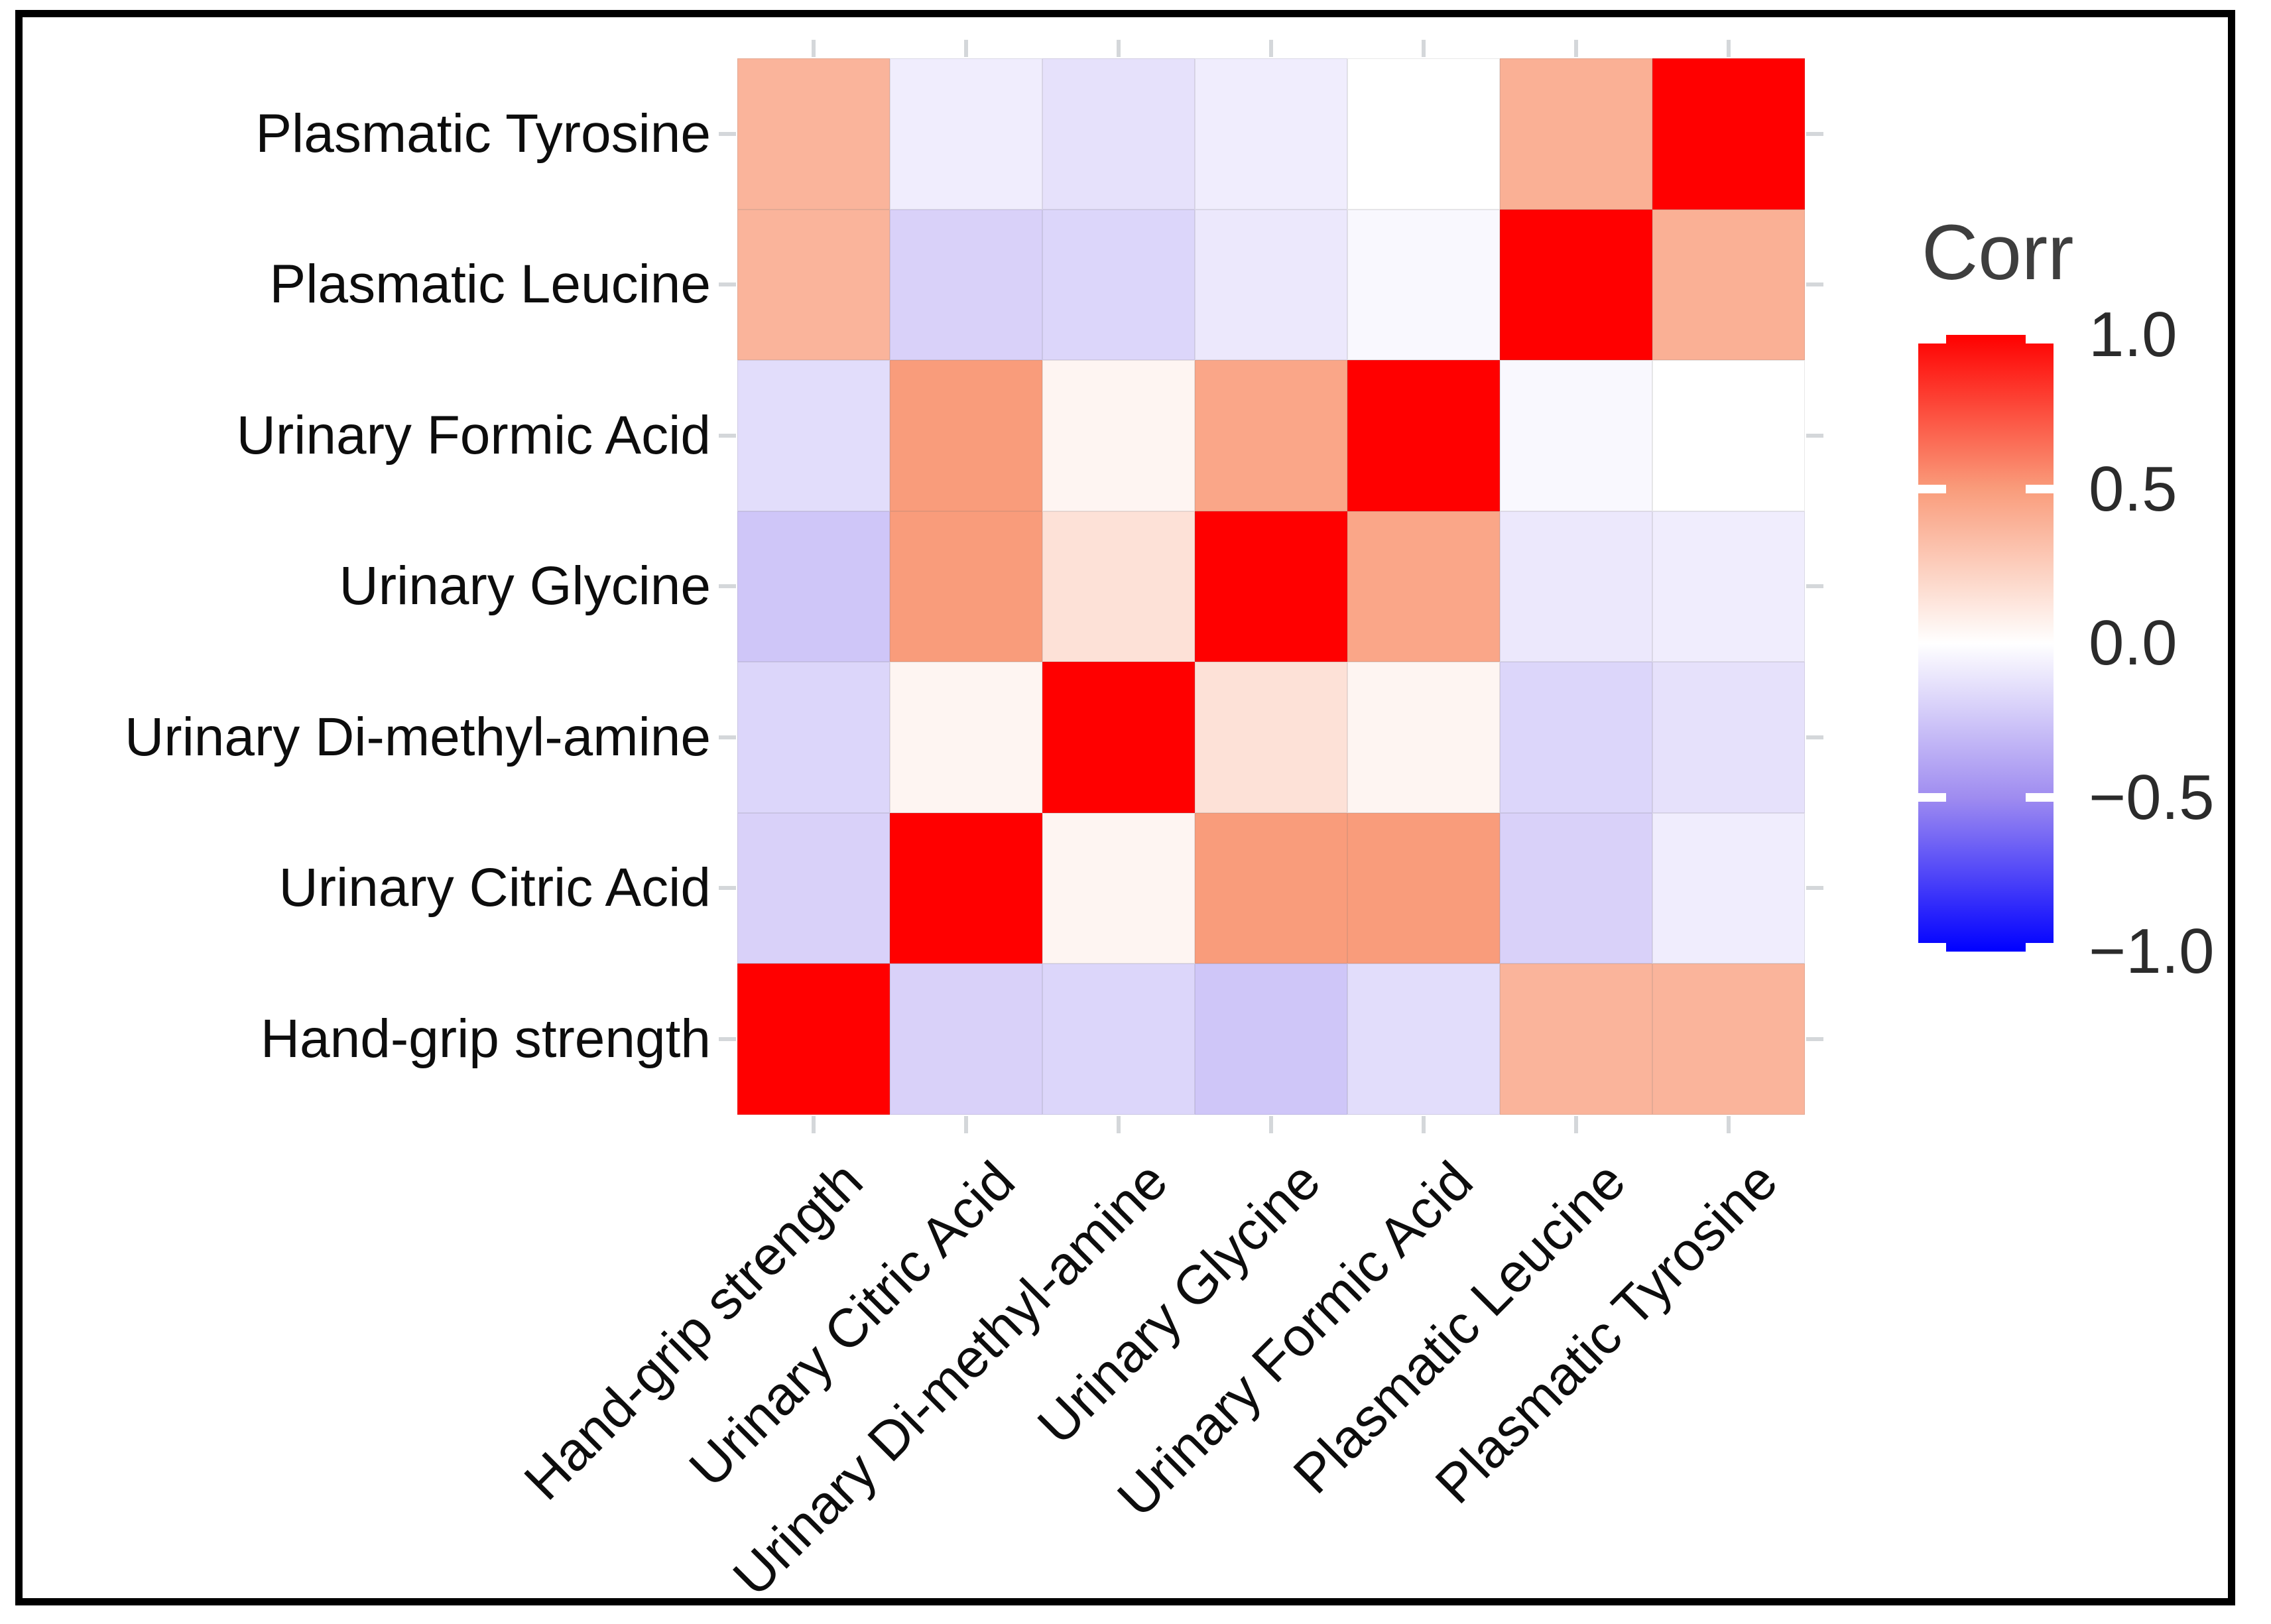 The width and height of the screenshot is (2271, 1624). I want to click on y-axis-label: Urinary Di-methyl-amine, so click(418, 736).